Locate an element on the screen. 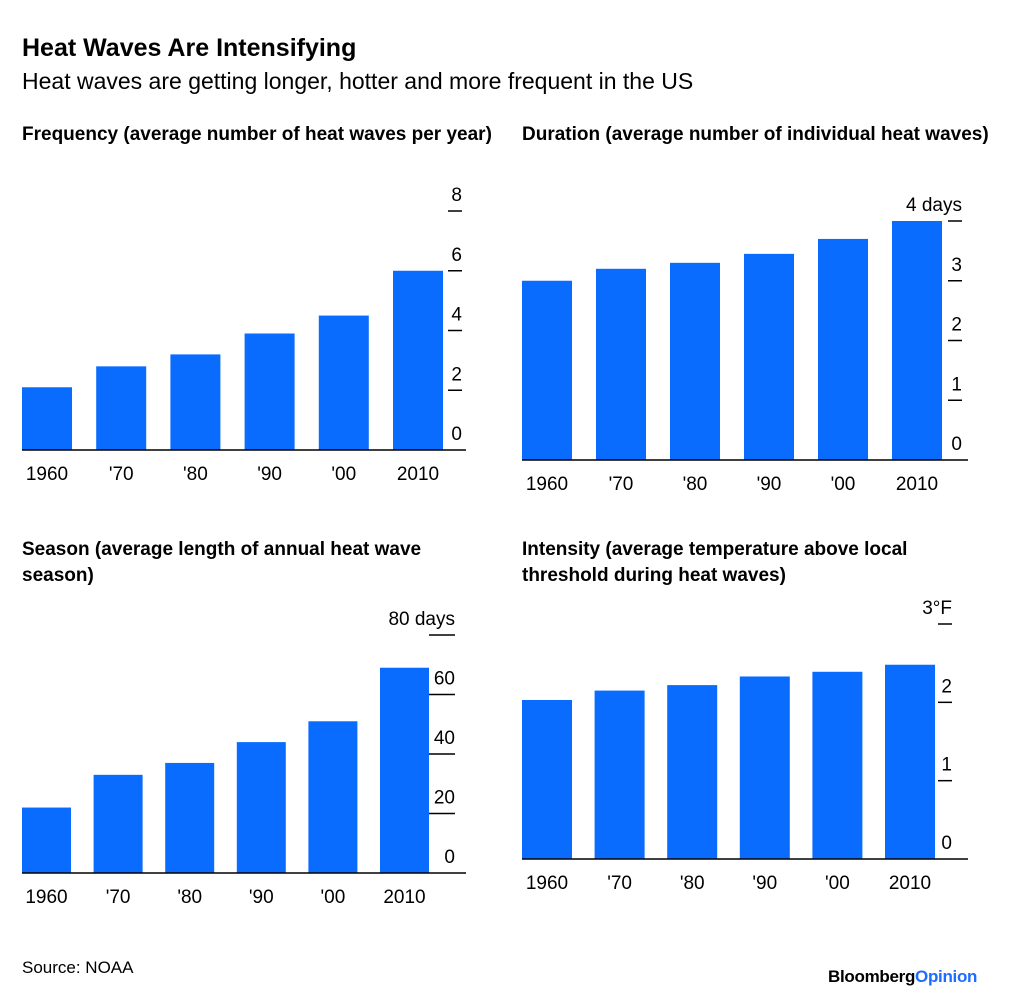 The height and width of the screenshot is (999, 1024). season-x-tick-label-4: '00 is located at coordinates (333, 897).